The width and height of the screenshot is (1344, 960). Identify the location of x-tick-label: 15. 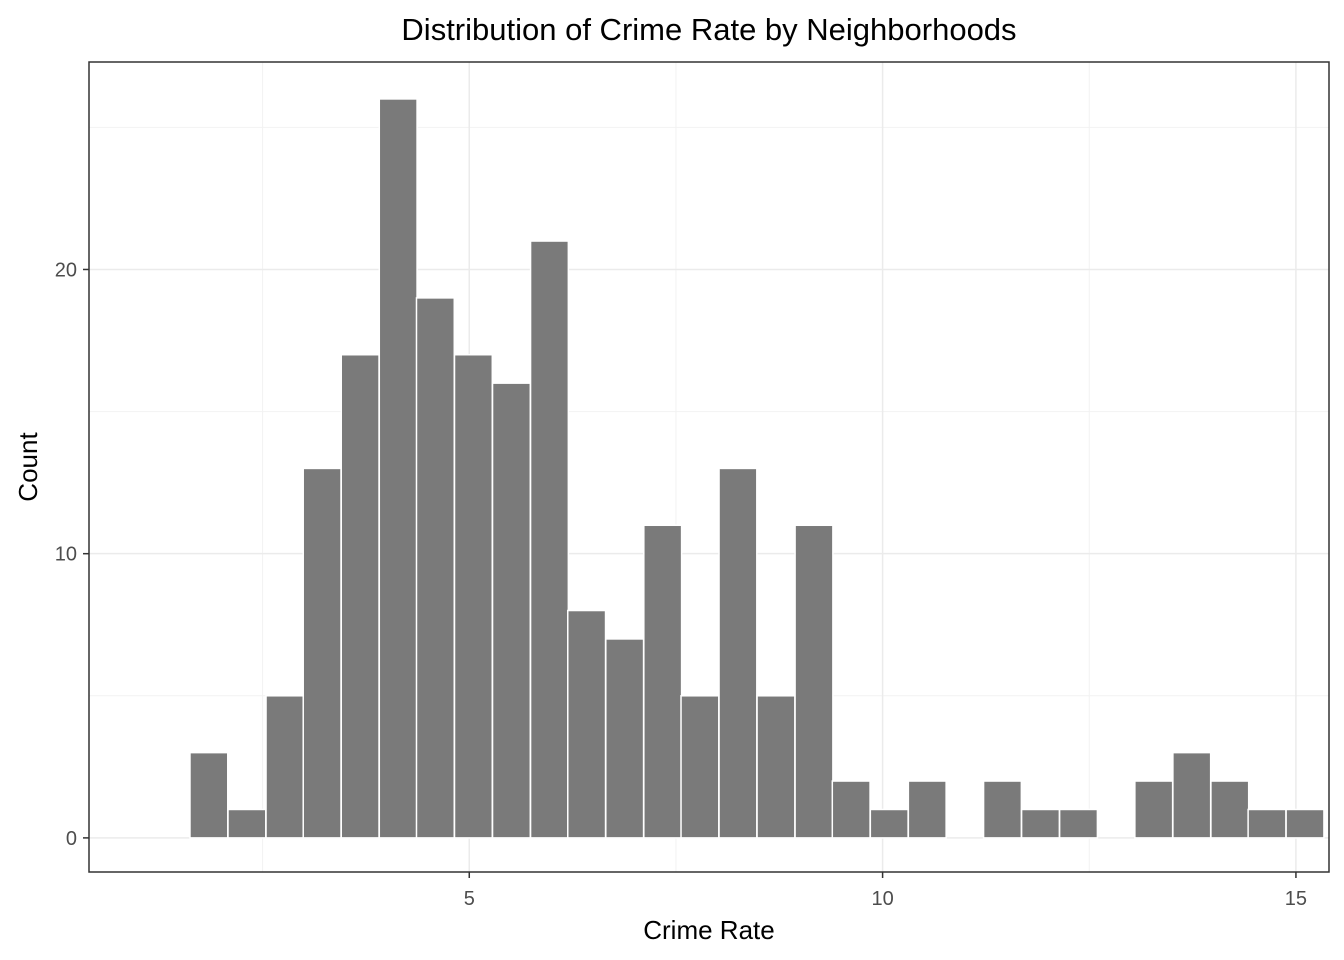
(1296, 899).